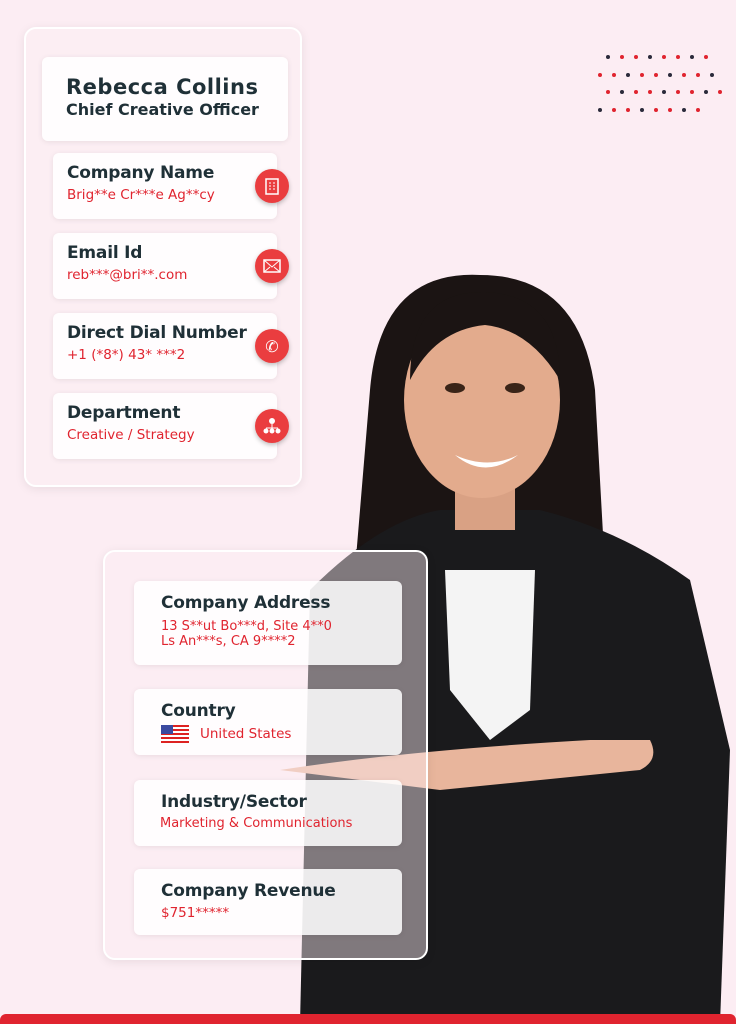  I want to click on field-value: Brig**e Cr***e Ag**cy, so click(141, 195).